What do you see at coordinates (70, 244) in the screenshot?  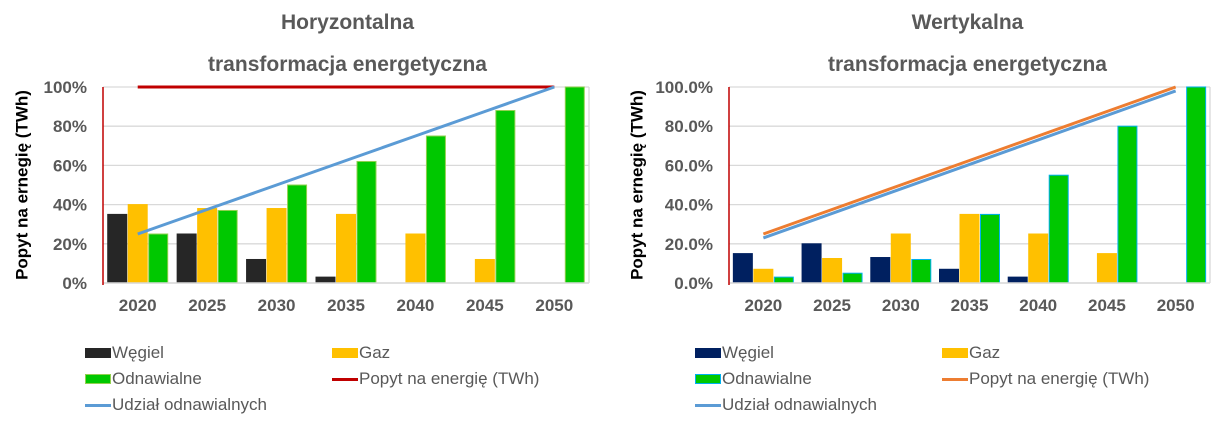 I see `y-tick-label: 20%` at bounding box center [70, 244].